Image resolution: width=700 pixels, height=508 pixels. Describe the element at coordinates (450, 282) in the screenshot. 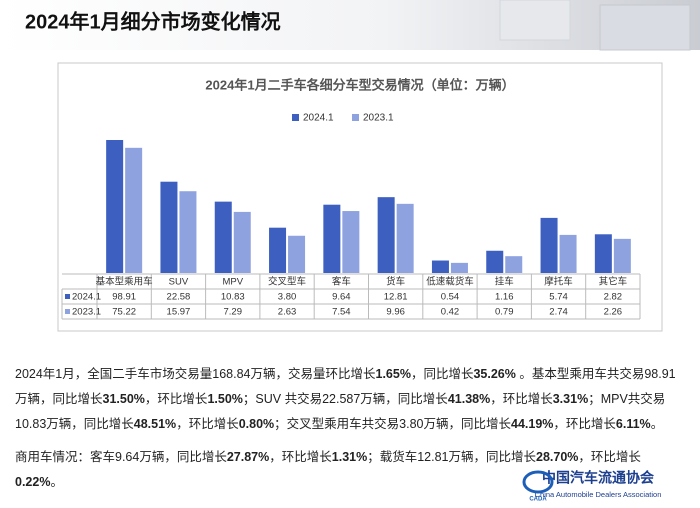

I see `x-tick-label: 低速载货车` at that location.